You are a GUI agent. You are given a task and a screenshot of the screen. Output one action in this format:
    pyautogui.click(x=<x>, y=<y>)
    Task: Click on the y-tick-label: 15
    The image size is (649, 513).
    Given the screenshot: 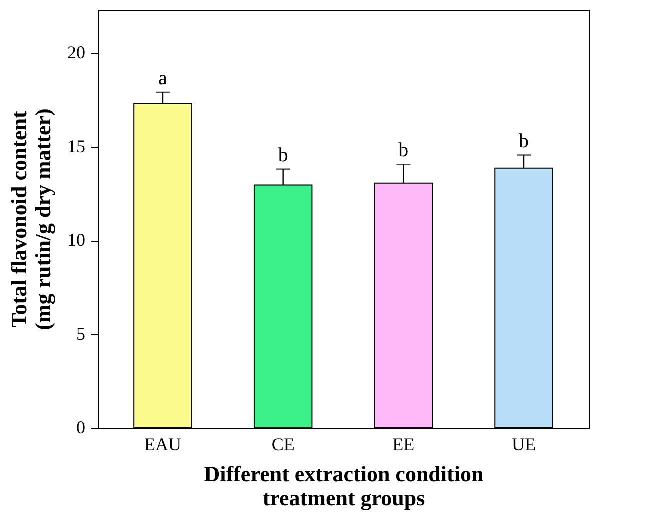 What is the action you would take?
    pyautogui.click(x=77, y=146)
    